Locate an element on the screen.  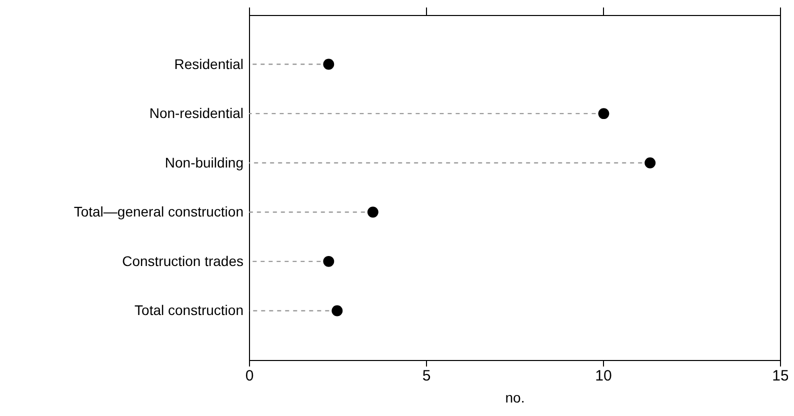
x-axis-title: no. is located at coordinates (515, 398).